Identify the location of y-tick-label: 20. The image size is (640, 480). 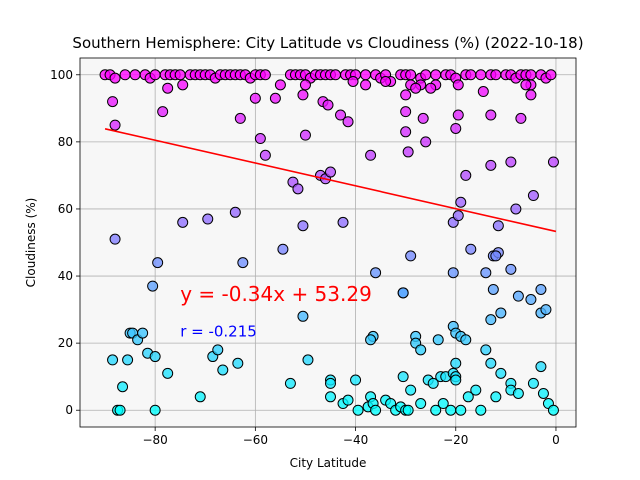
(65, 343).